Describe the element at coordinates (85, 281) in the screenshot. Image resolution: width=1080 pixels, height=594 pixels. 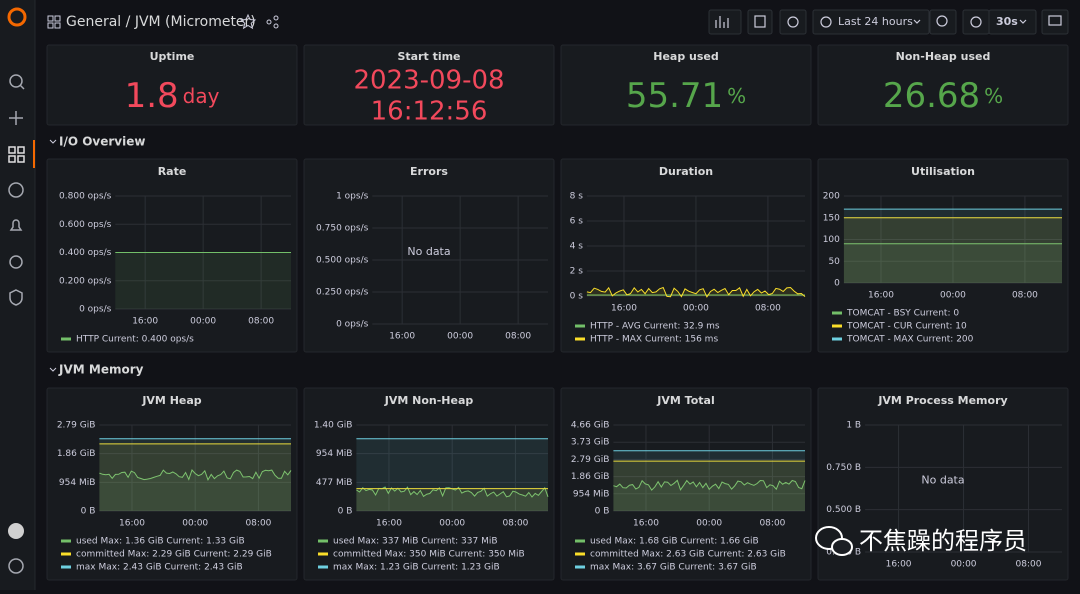
I see `y-tick-label: 0.200 ops/s` at that location.